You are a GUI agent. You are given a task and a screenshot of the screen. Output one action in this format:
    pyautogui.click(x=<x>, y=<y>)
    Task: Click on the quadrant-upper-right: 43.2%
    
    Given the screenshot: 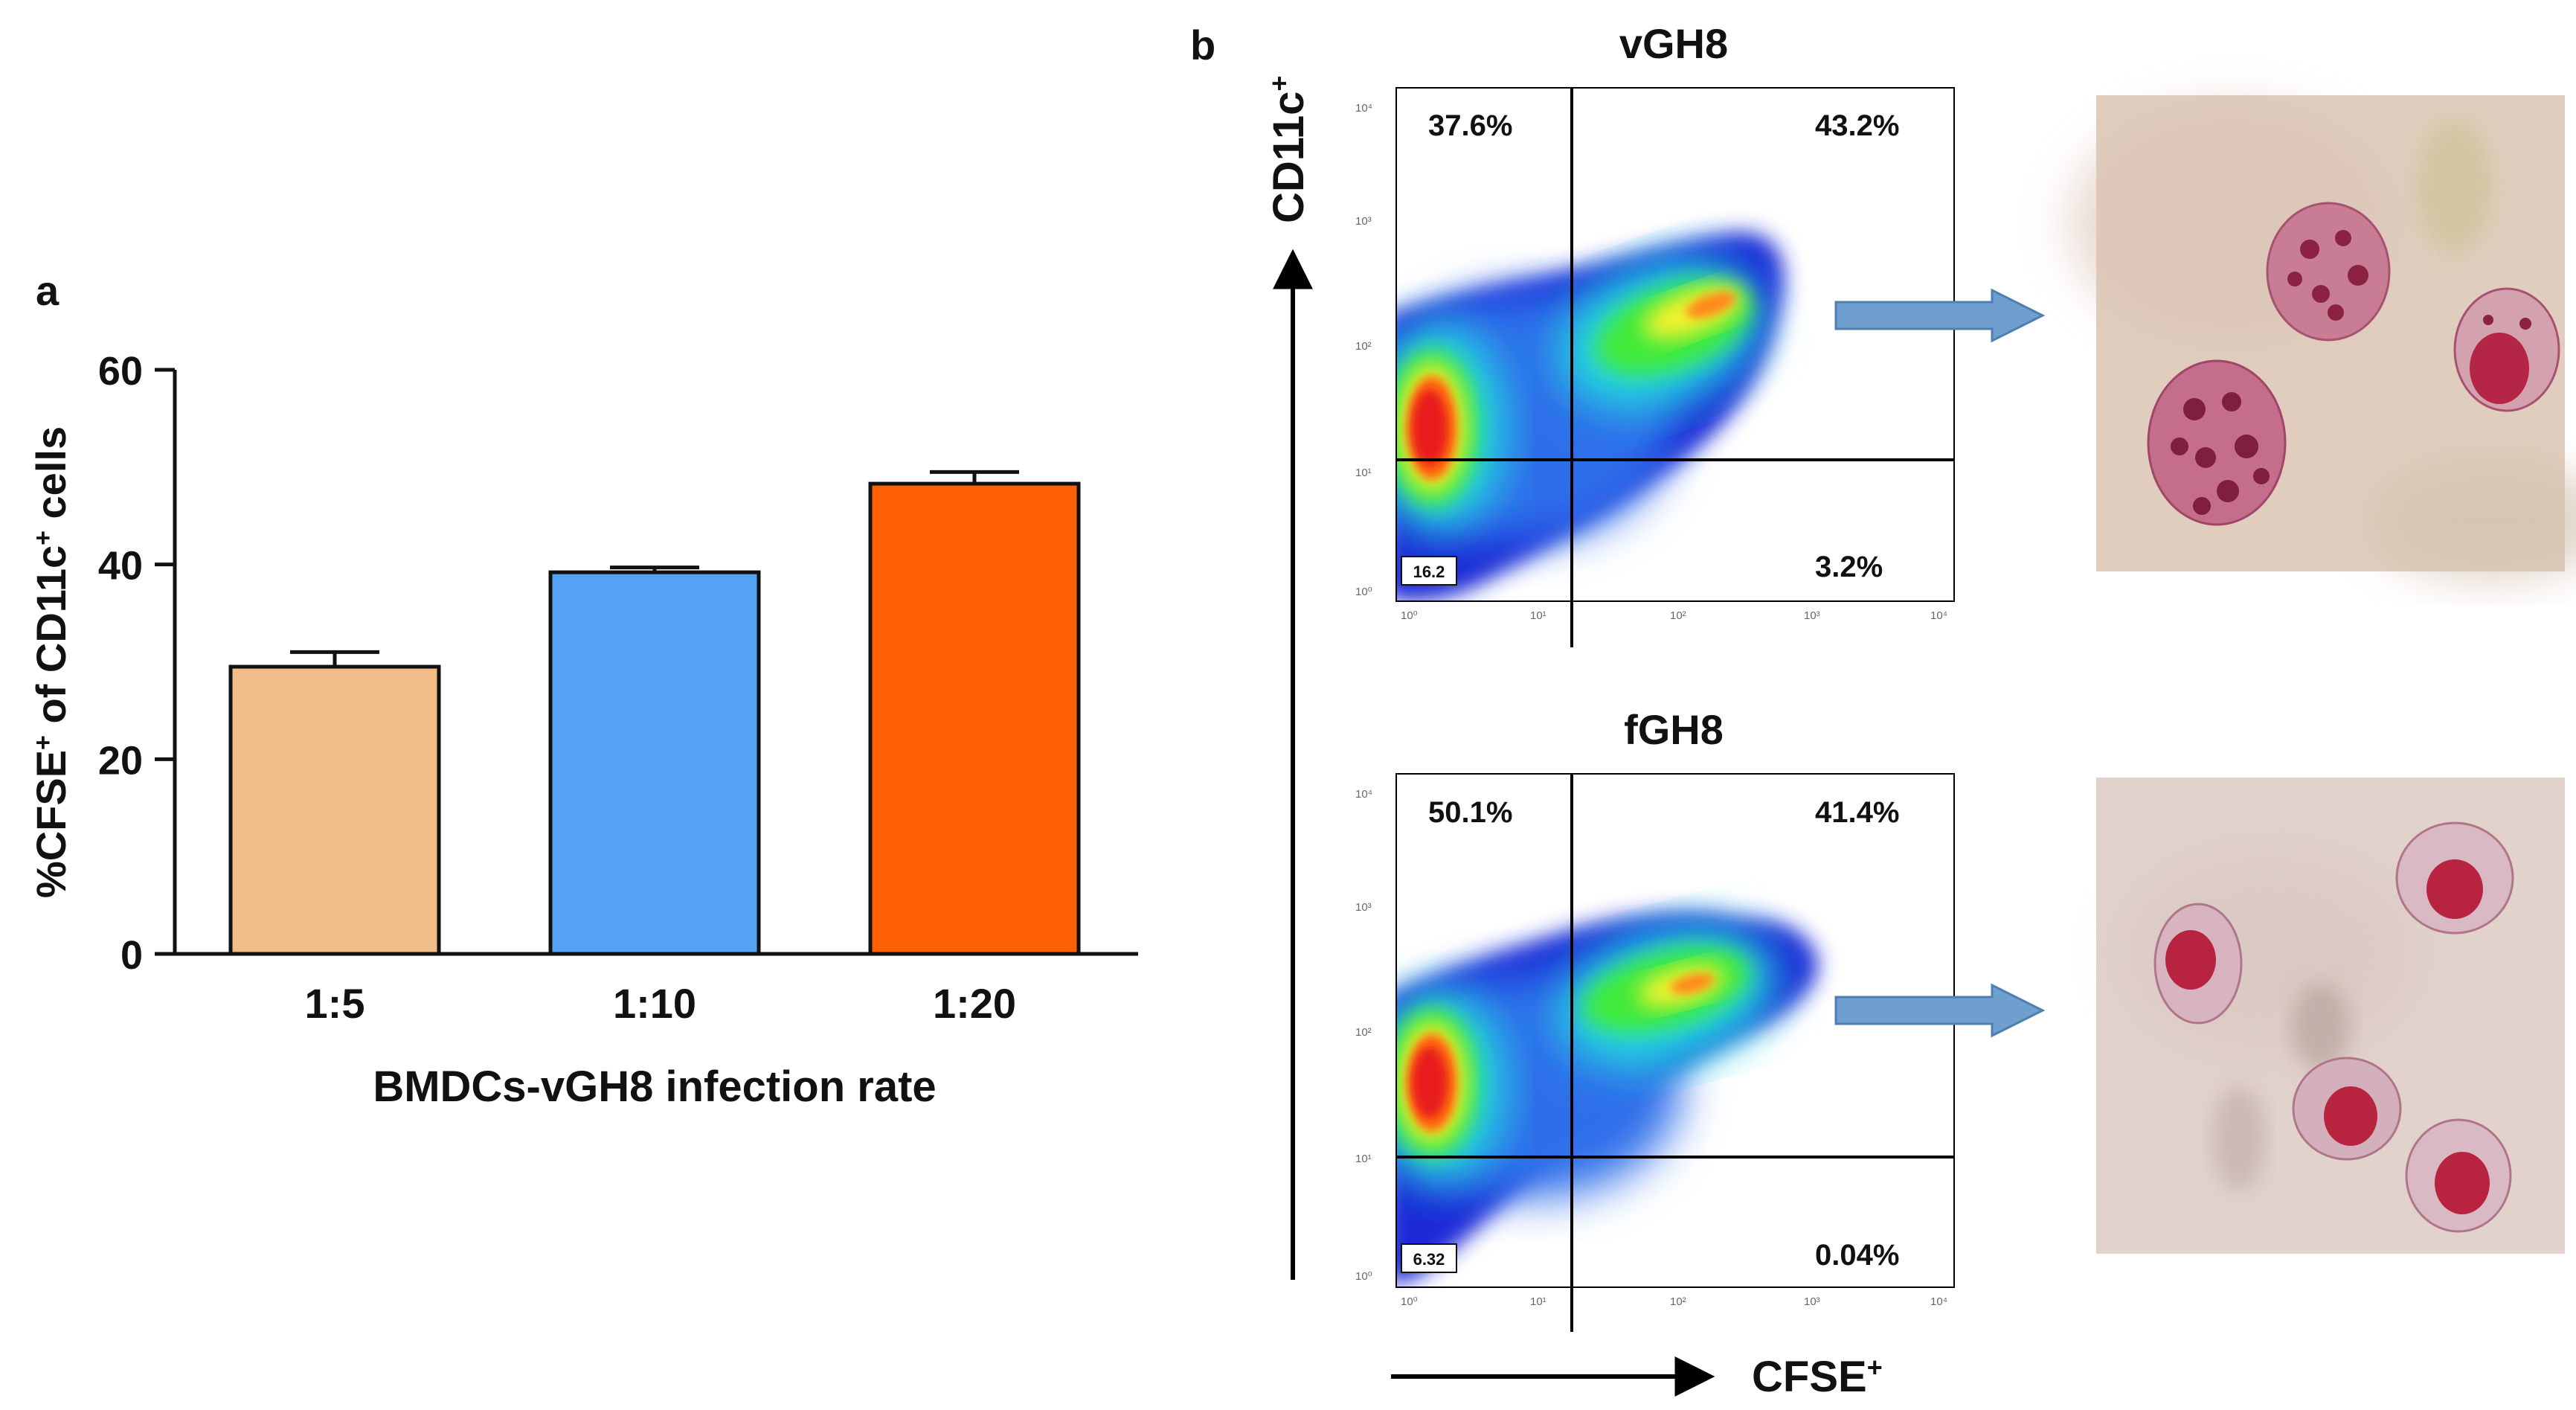 What is the action you would take?
    pyautogui.click(x=1857, y=126)
    